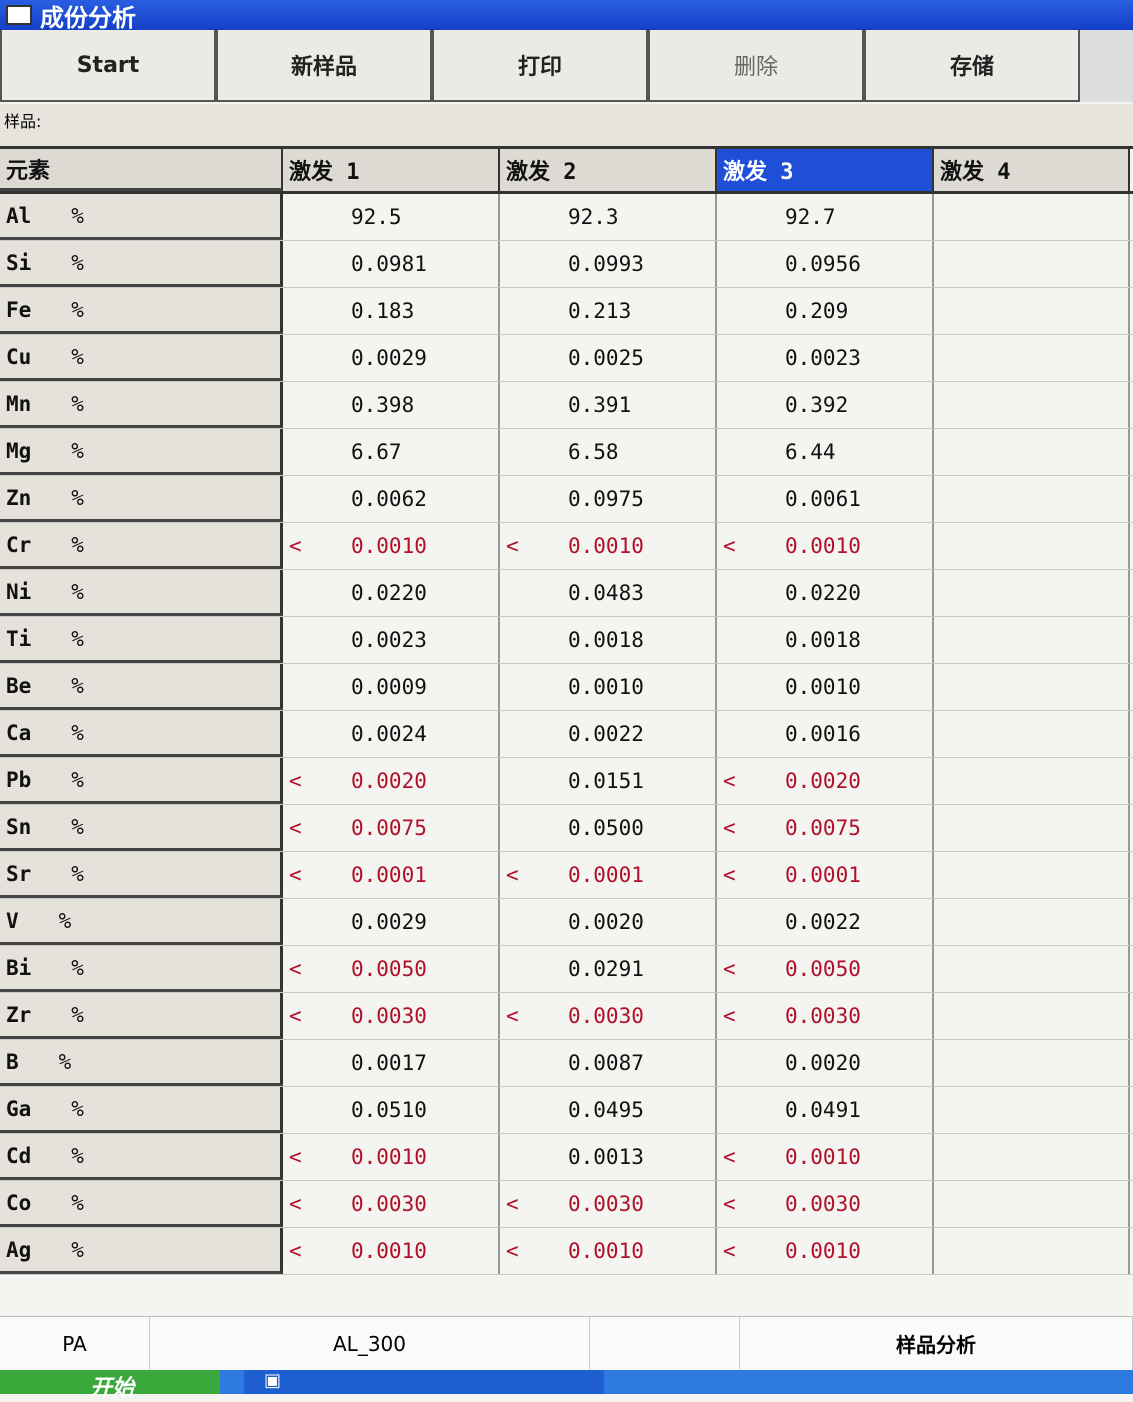 The height and width of the screenshot is (1402, 1133). I want to click on table-row: Fe% 0.183 0.213 0.209, so click(566, 311).